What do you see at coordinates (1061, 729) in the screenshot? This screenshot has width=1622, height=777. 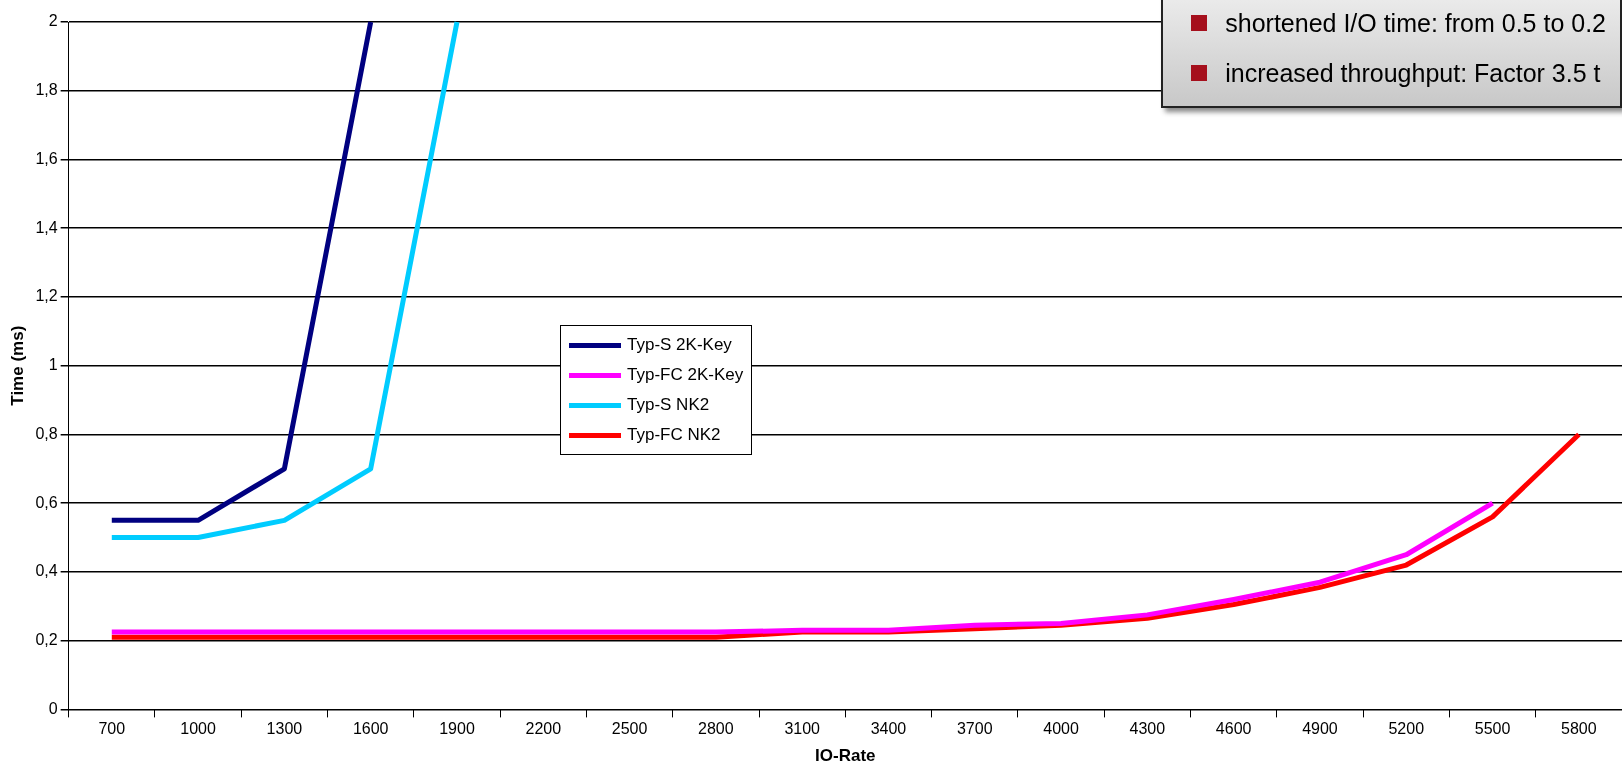 I see `x-tick-label: 4000` at bounding box center [1061, 729].